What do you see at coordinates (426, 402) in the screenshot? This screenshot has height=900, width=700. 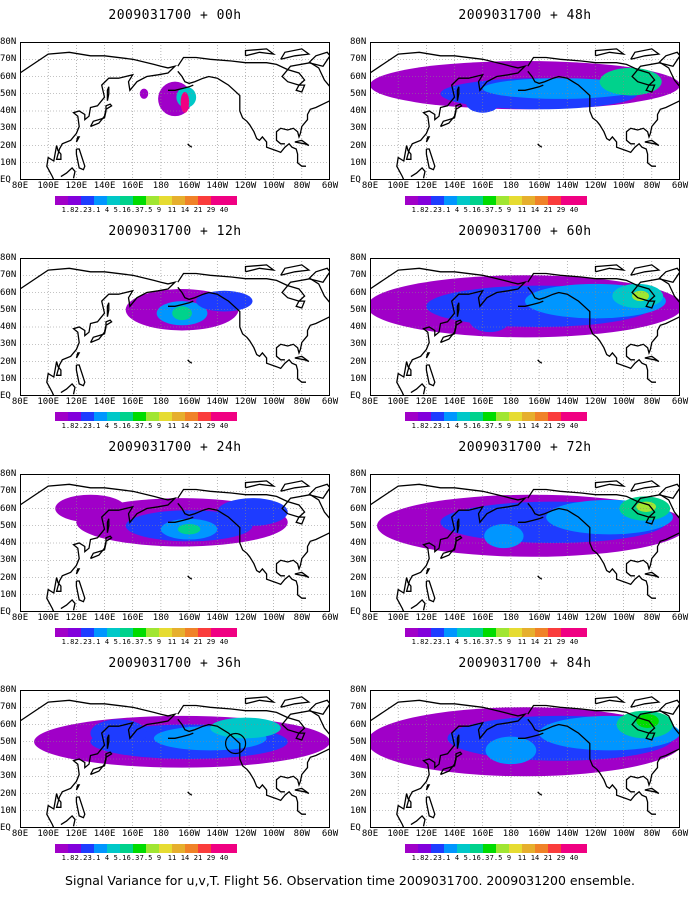 I see `longitude-label: 120E` at bounding box center [426, 402].